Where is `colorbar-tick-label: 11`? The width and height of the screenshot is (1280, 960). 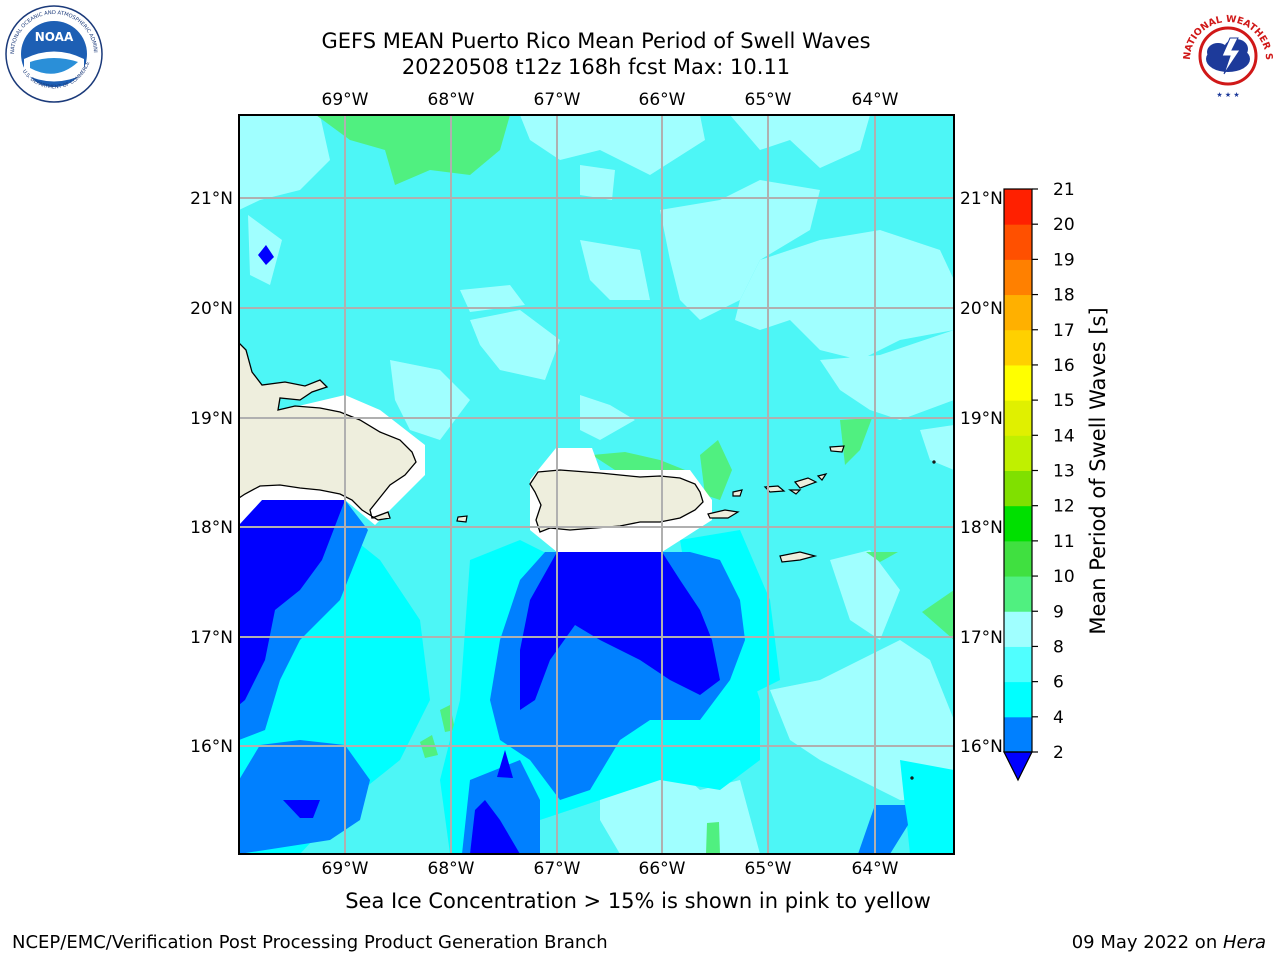 colorbar-tick-label: 11 is located at coordinates (1064, 542).